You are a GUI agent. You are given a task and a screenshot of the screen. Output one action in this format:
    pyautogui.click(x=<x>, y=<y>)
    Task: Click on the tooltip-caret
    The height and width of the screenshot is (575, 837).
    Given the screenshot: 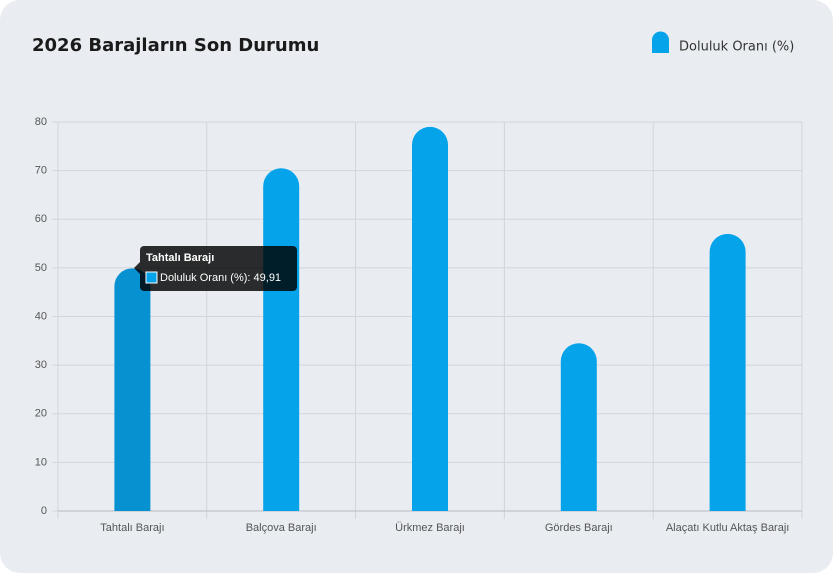 What is the action you would take?
    pyautogui.click(x=137, y=268)
    